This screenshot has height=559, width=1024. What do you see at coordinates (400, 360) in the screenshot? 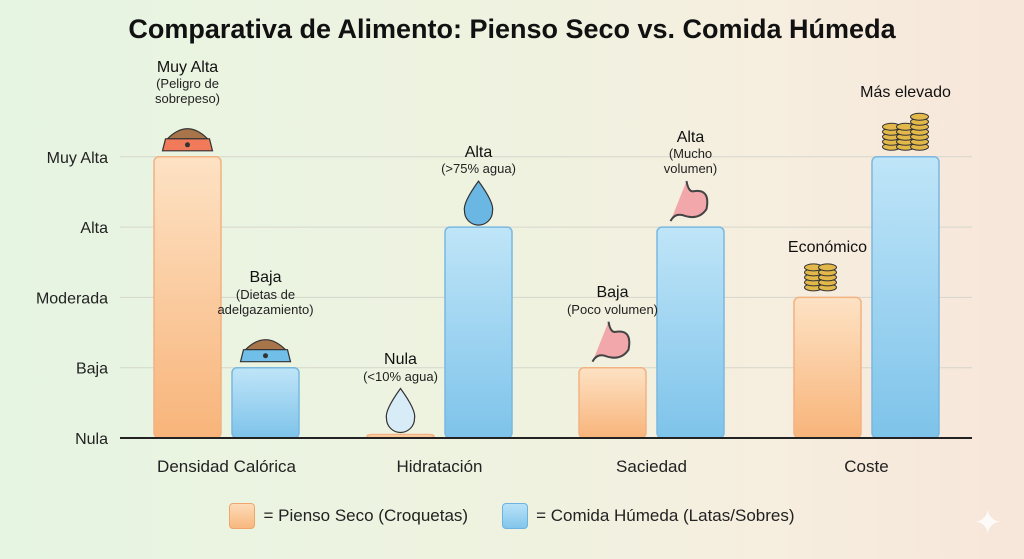
I see `annotation-label: Nula` at bounding box center [400, 360].